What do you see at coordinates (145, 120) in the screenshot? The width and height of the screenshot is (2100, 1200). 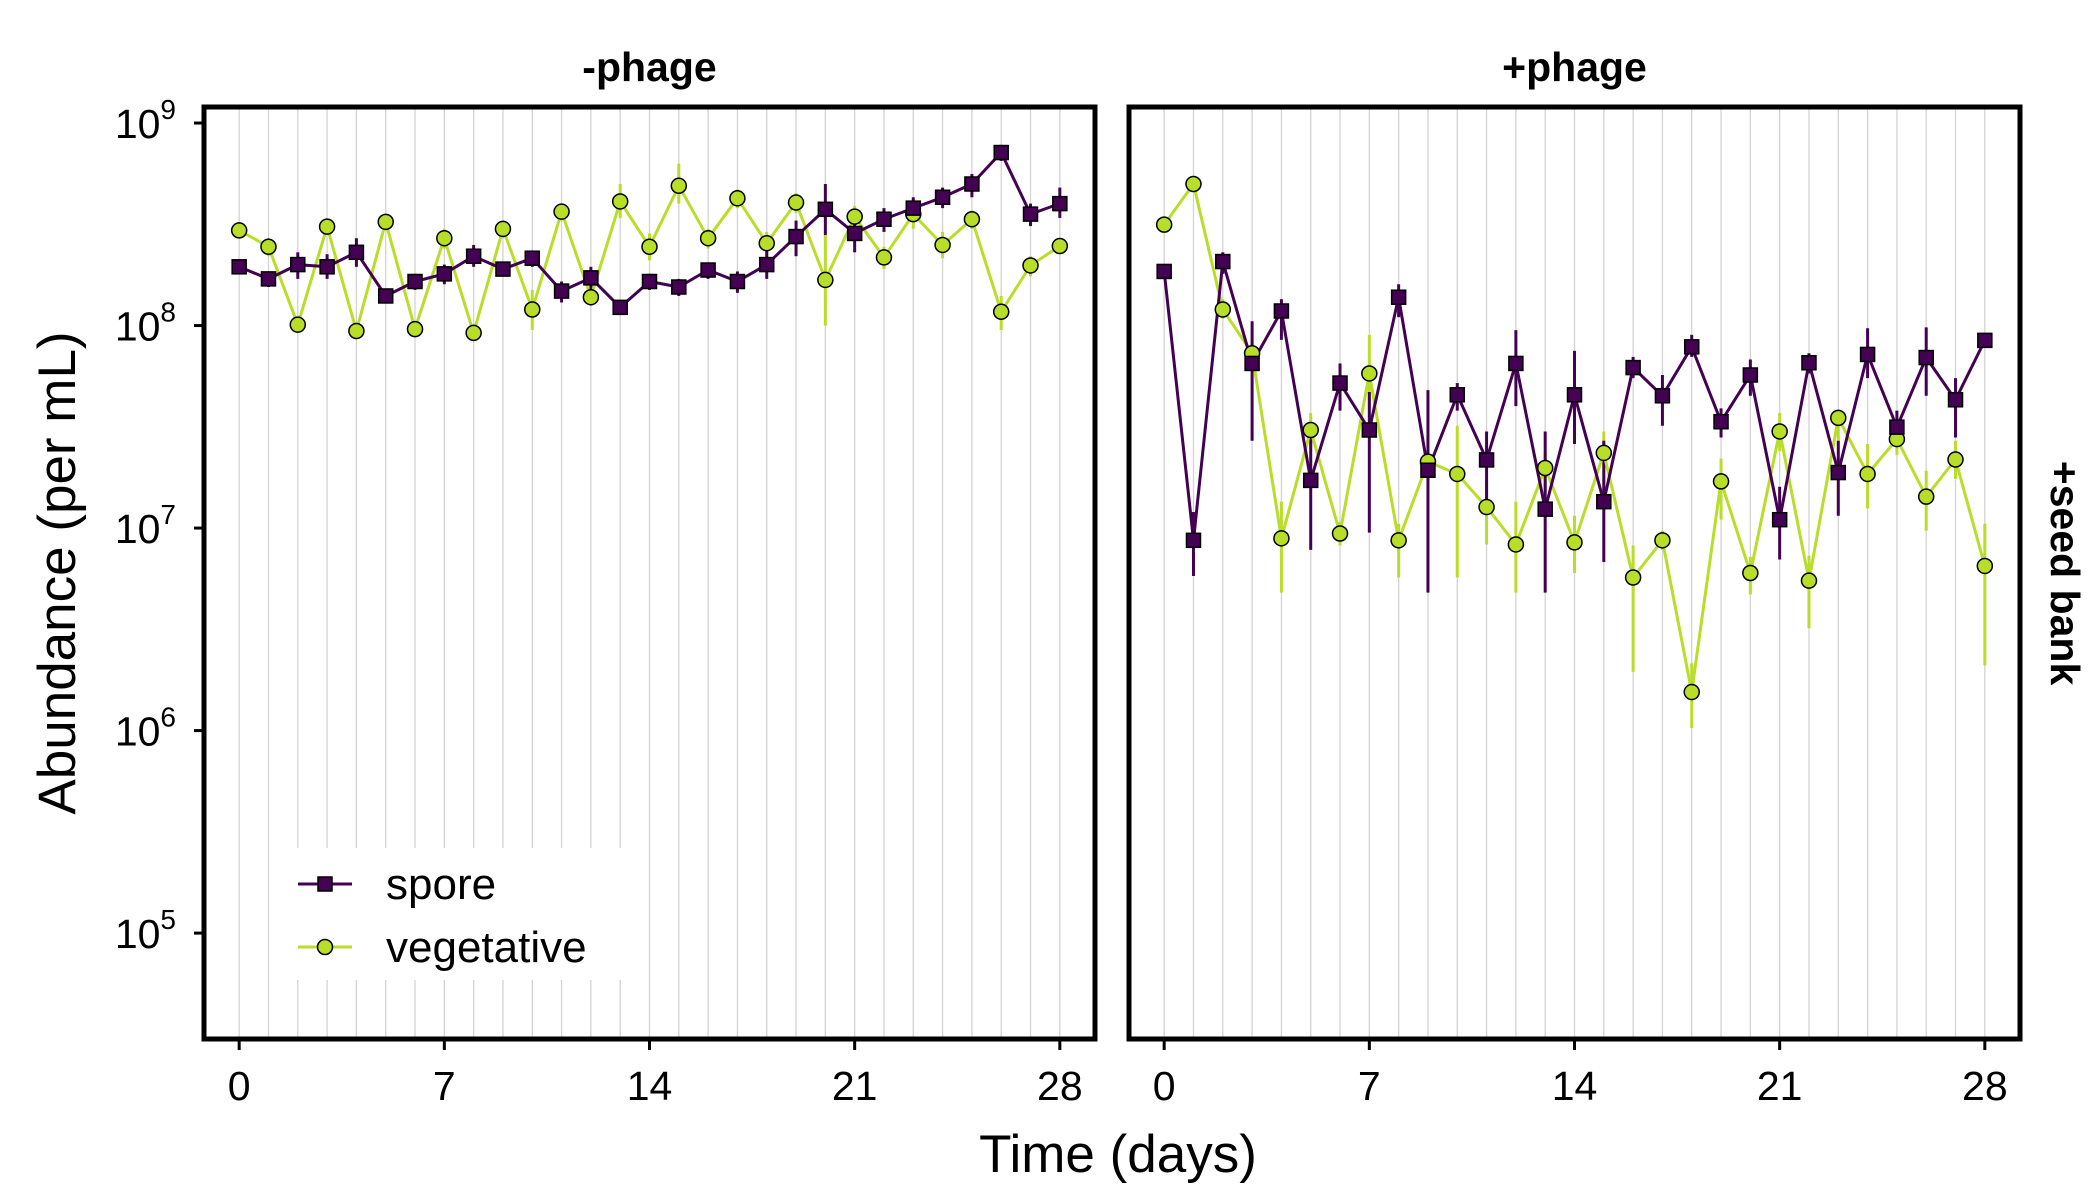 I see `y-tick-label-1e9: 10⁹` at bounding box center [145, 120].